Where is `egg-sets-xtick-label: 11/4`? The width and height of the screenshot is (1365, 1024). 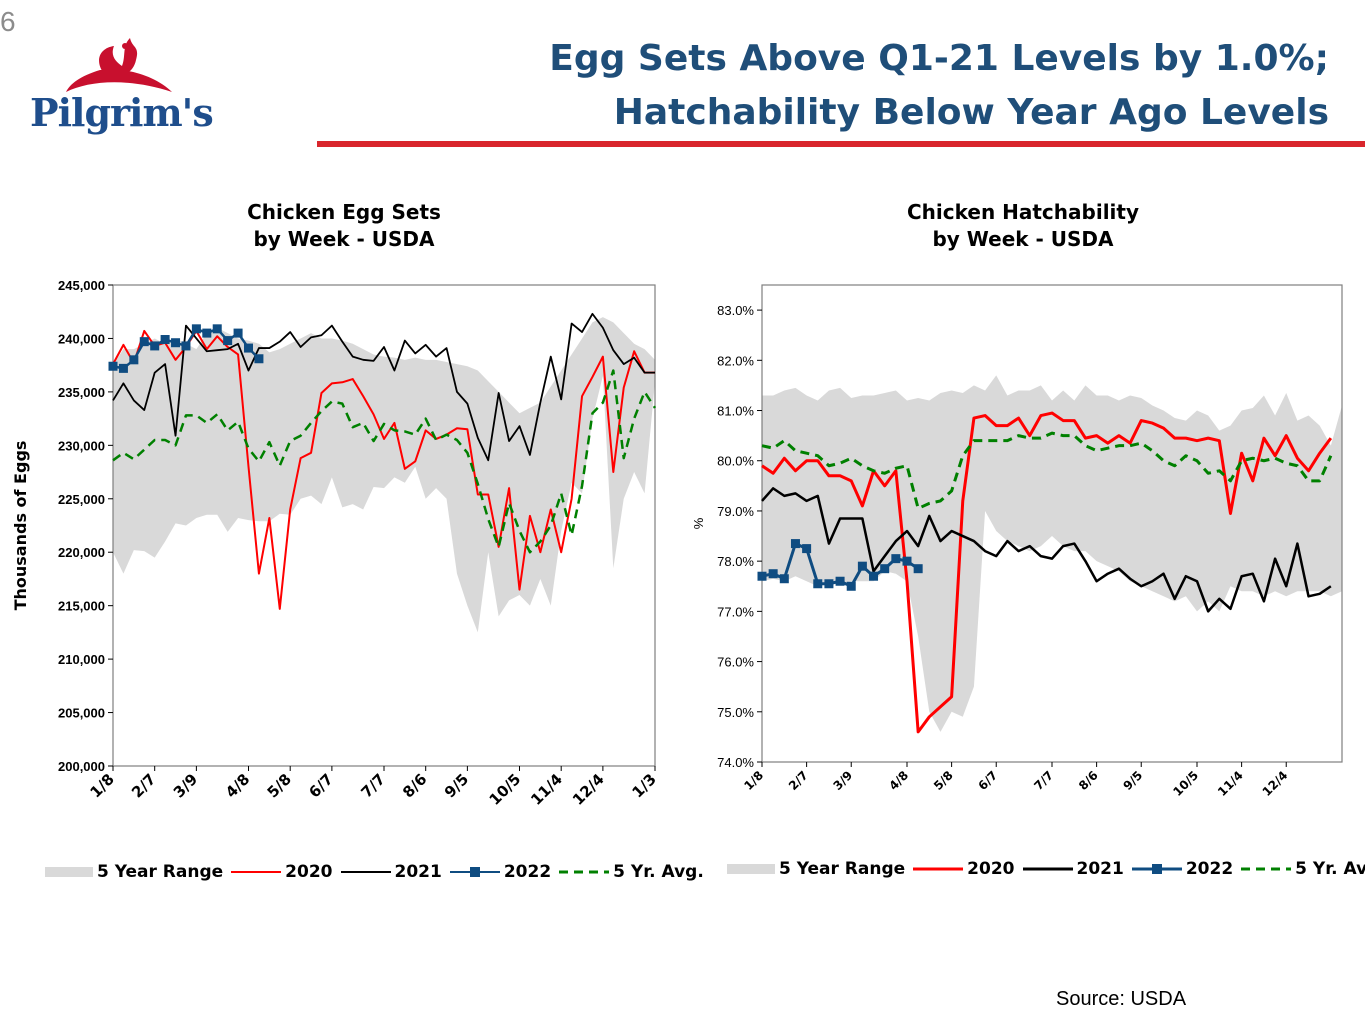
egg-sets-xtick-label: 11/4 is located at coordinates (546, 789).